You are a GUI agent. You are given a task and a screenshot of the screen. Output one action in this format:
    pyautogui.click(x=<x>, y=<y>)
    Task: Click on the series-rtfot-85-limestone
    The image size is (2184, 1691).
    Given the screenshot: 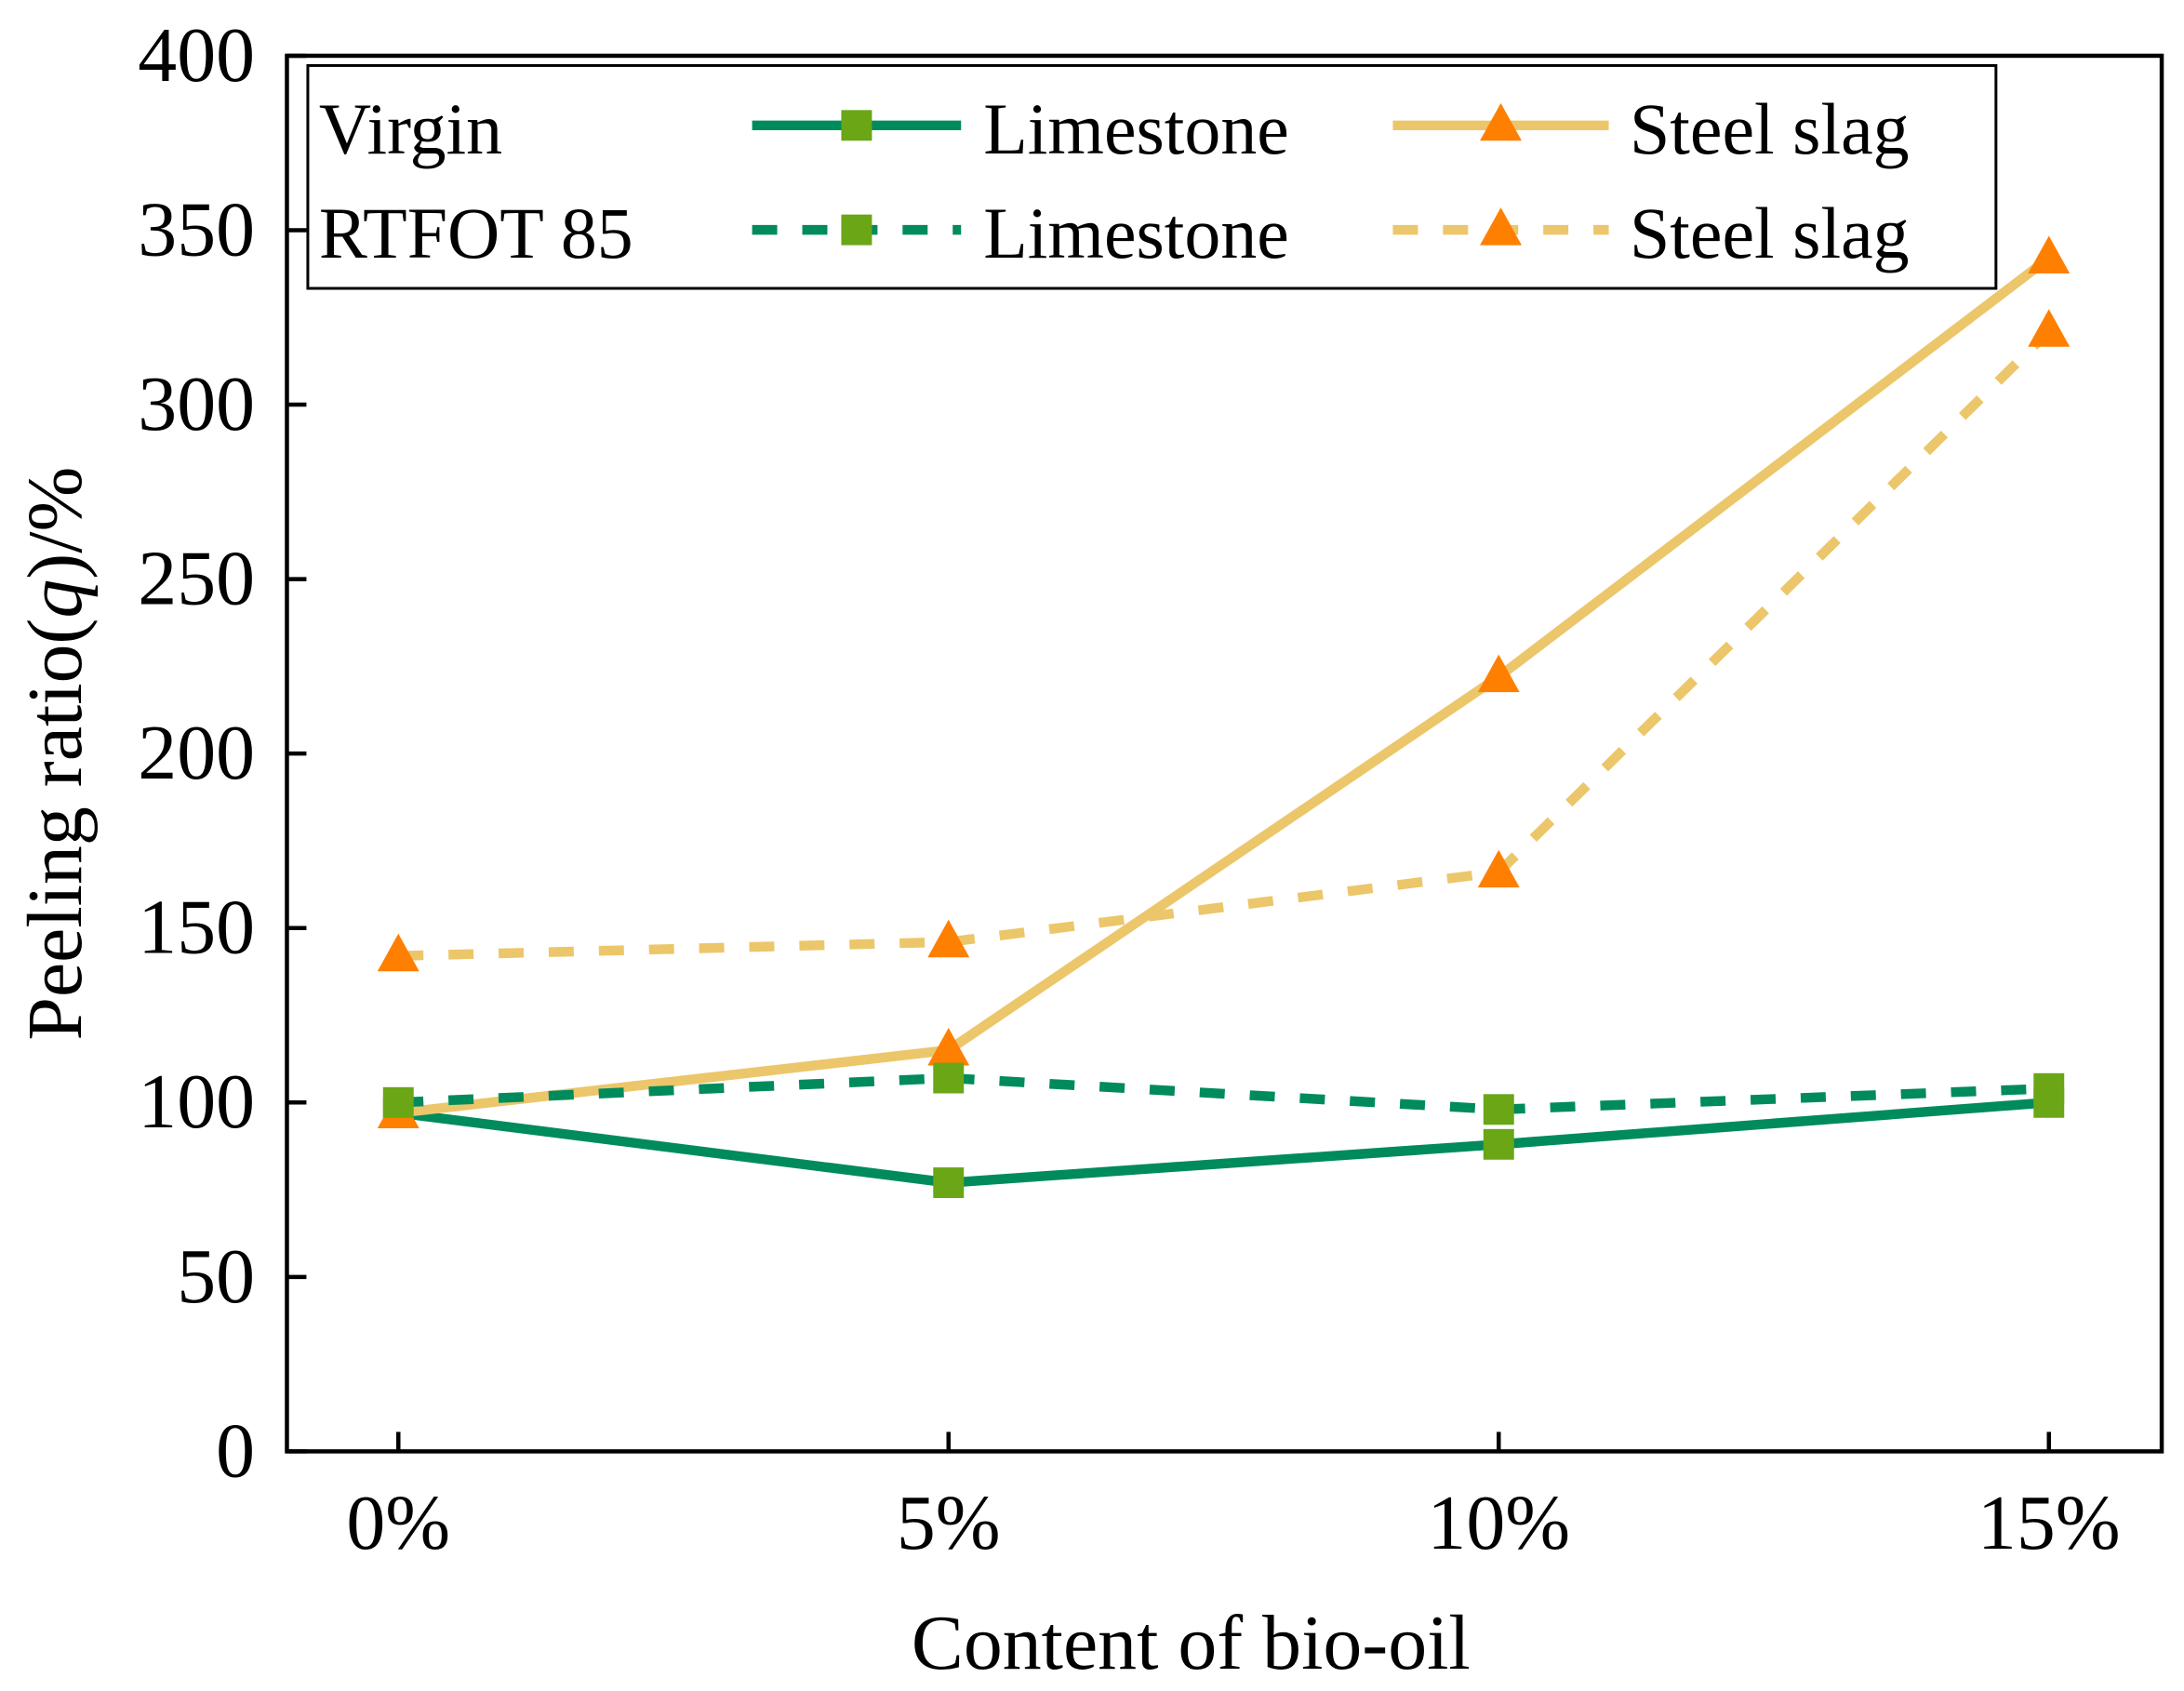 What is the action you would take?
    pyautogui.click(x=1223, y=1093)
    